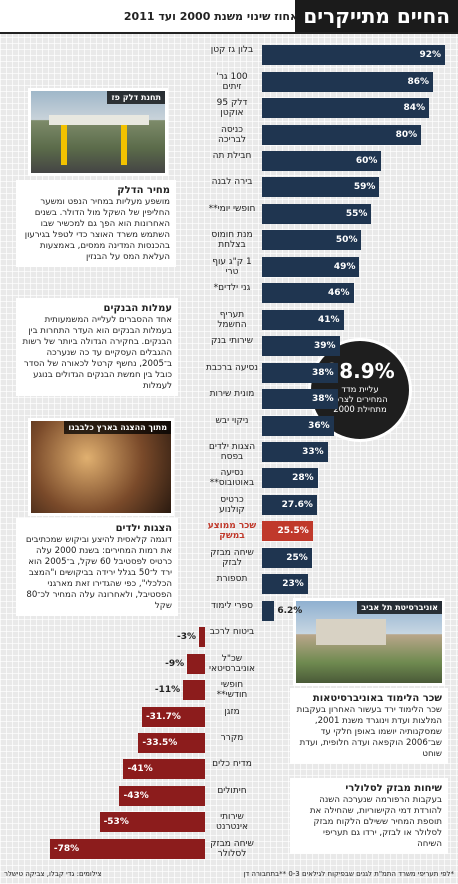  What do you see at coordinates (66, 848) in the screenshot?
I see `value-label: -78%` at bounding box center [66, 848].